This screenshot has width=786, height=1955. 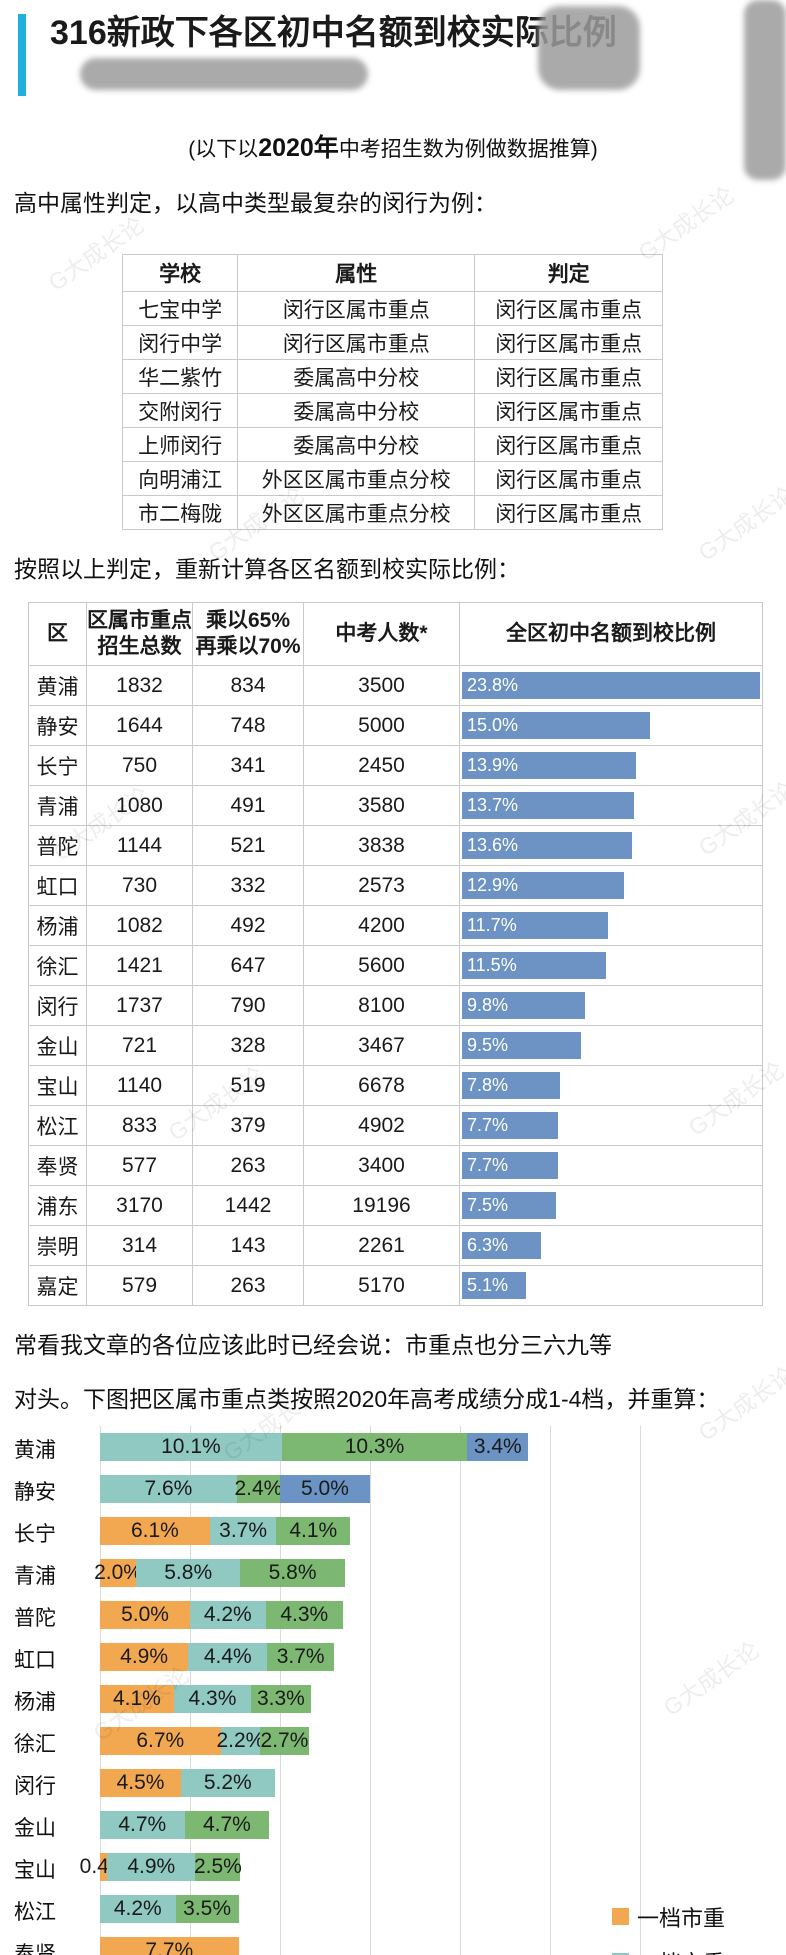 I want to click on school-table-row: 向明浦江 外区区属市重点分校 闵行区属市重点, so click(x=392, y=478).